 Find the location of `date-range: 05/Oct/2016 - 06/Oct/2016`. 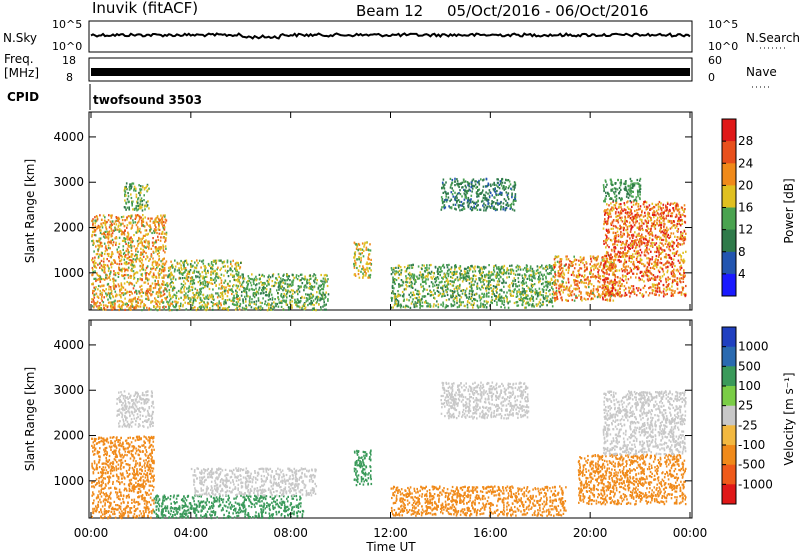

date-range: 05/Oct/2016 - 06/Oct/2016 is located at coordinates (548, 11).